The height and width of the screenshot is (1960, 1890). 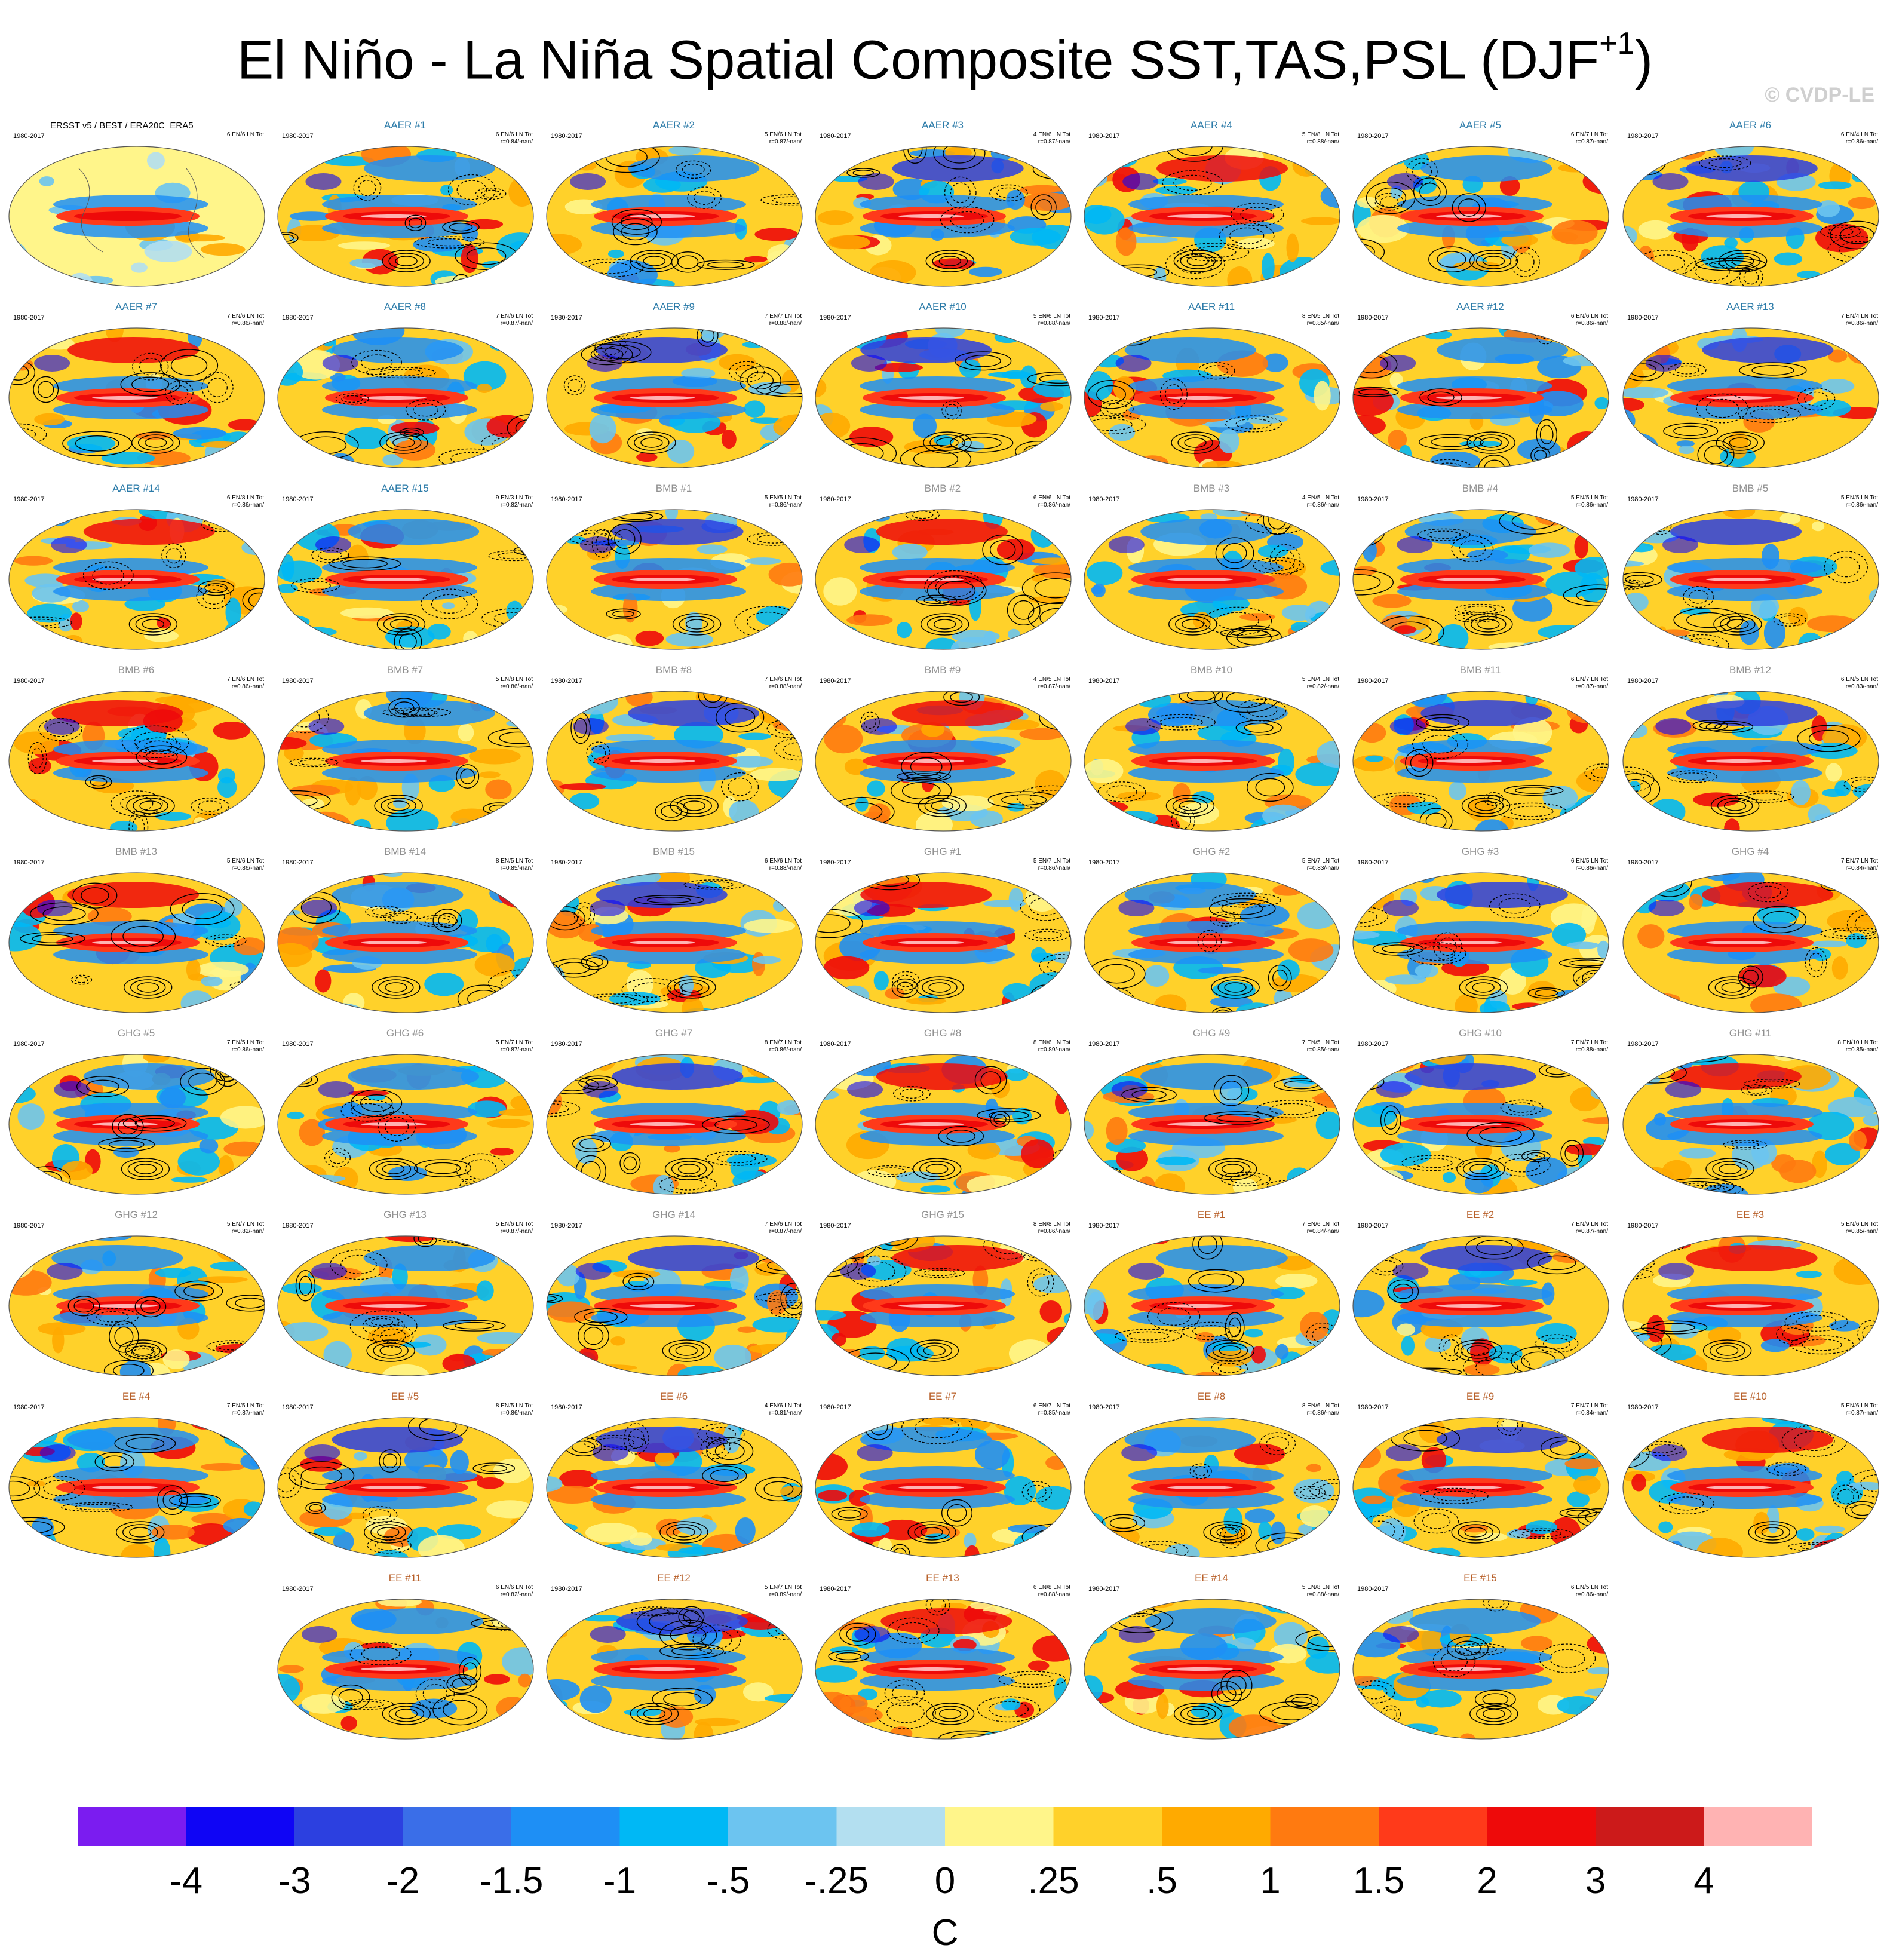 What do you see at coordinates (136, 851) in the screenshot?
I see `panel-title: BMB #13` at bounding box center [136, 851].